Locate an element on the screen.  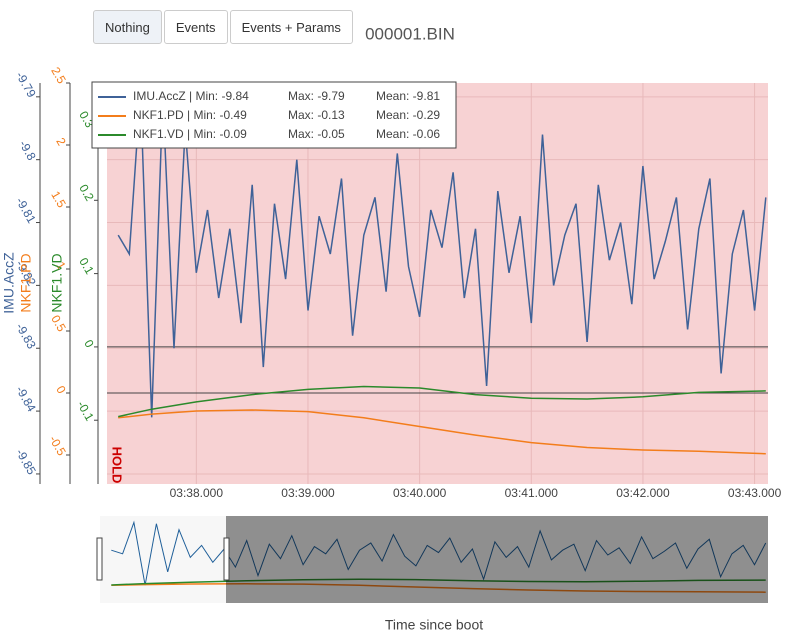
legend-text: Mean: -0.29 is located at coordinates (408, 115).